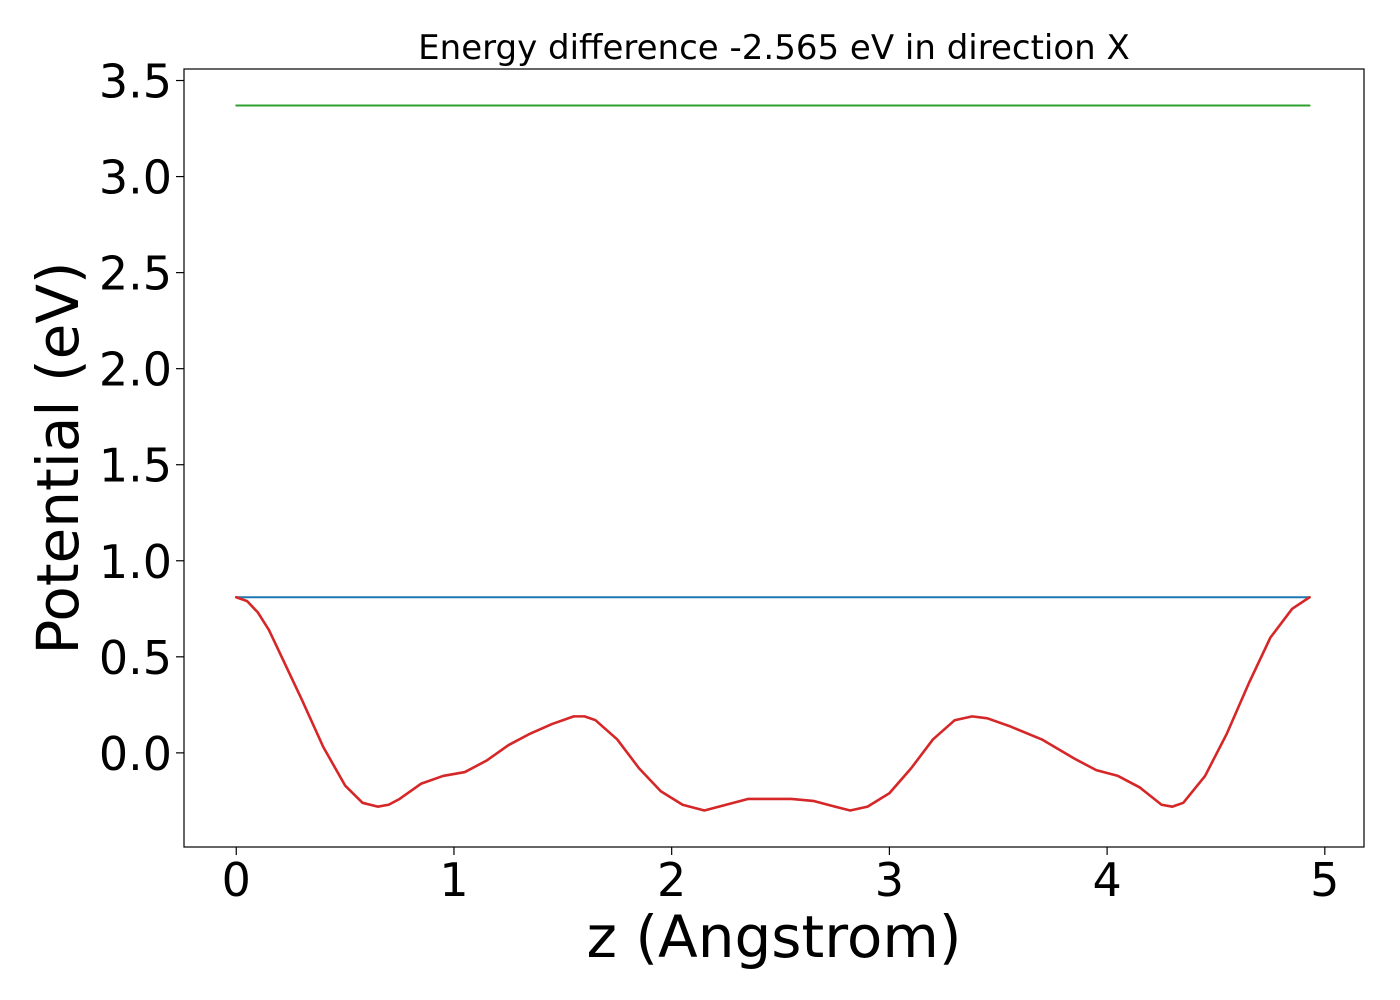 This screenshot has width=1400, height=1000. I want to click on x-tick-label: 0, so click(236, 880).